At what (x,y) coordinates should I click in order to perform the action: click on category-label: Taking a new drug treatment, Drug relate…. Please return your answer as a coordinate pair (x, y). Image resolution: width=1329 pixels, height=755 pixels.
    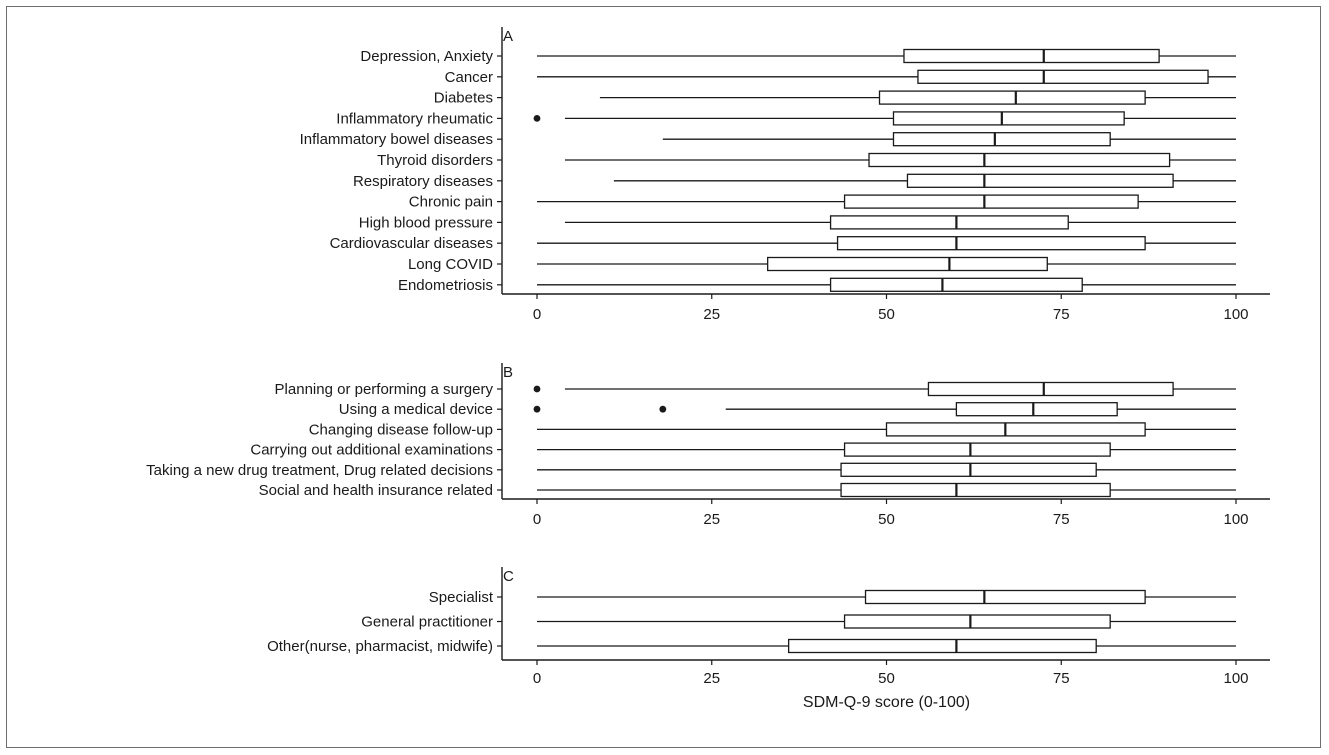
    Looking at the image, I should click on (319, 470).